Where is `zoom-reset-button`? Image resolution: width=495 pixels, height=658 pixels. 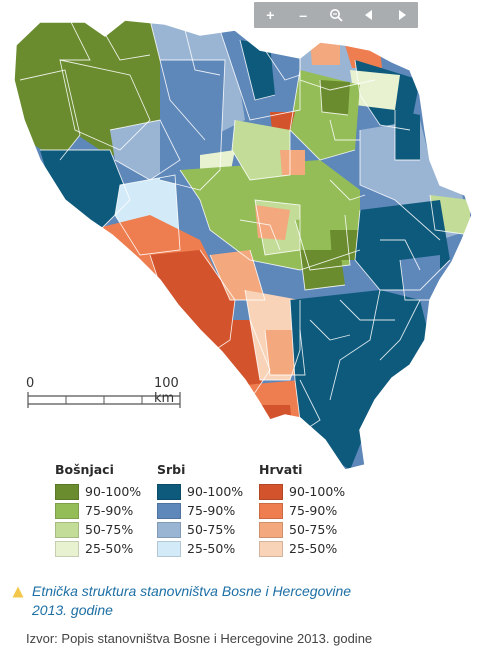 zoom-reset-button is located at coordinates (336, 15).